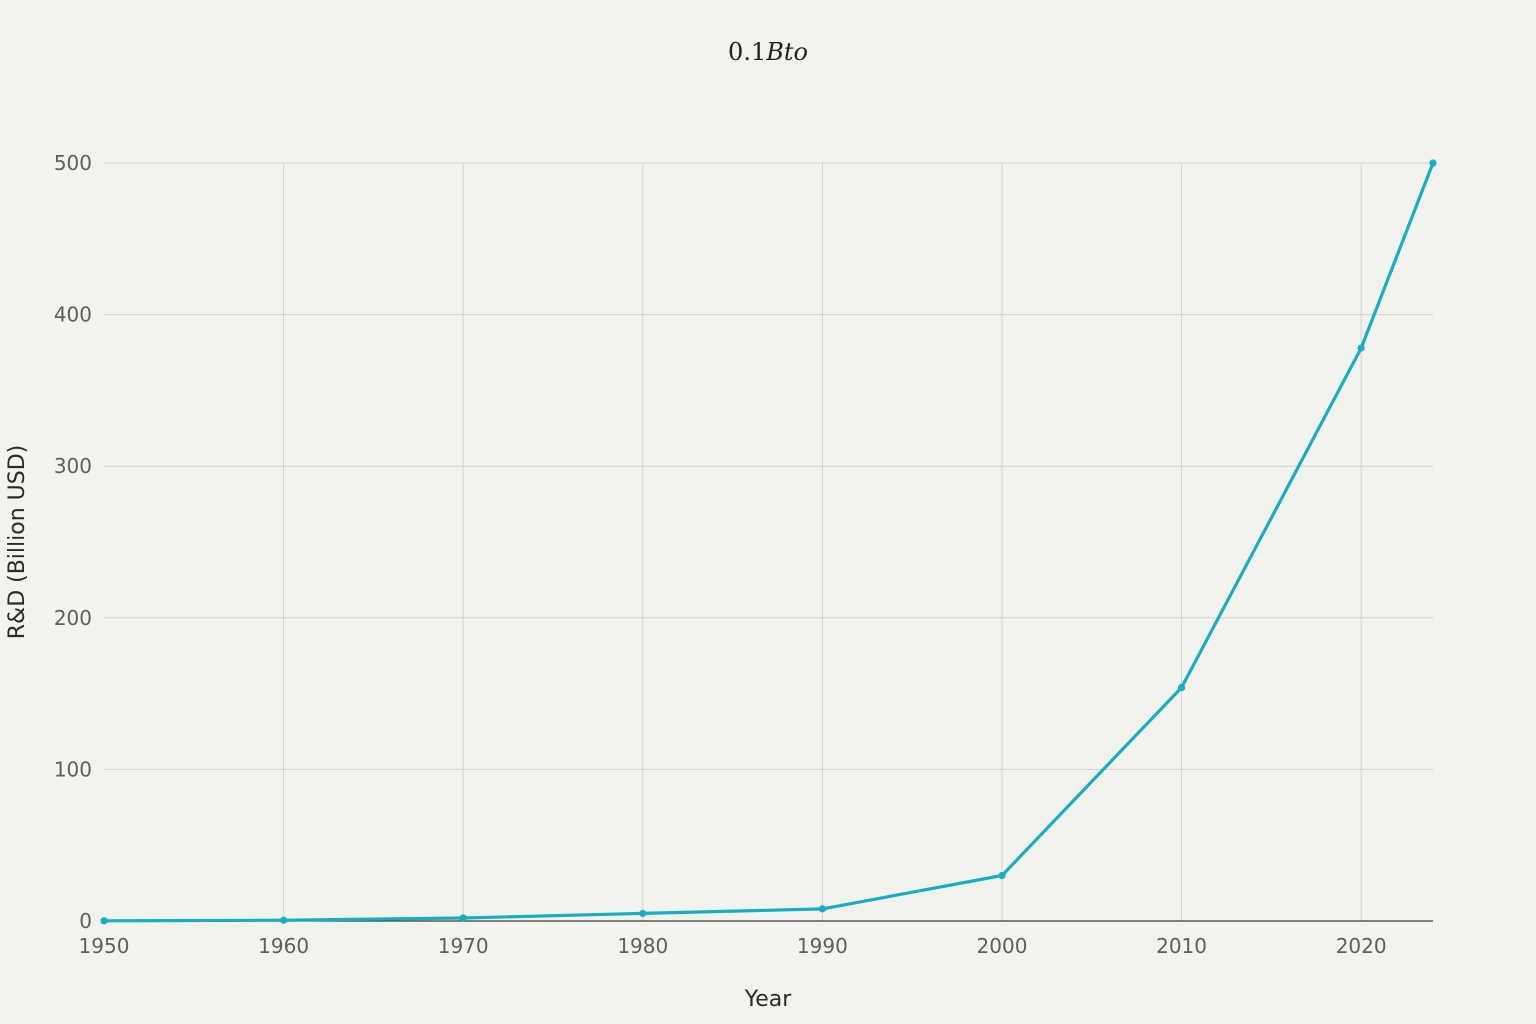 Image resolution: width=1536 pixels, height=1024 pixels. I want to click on y-axis-title: R&D (Billion USD), so click(17, 542).